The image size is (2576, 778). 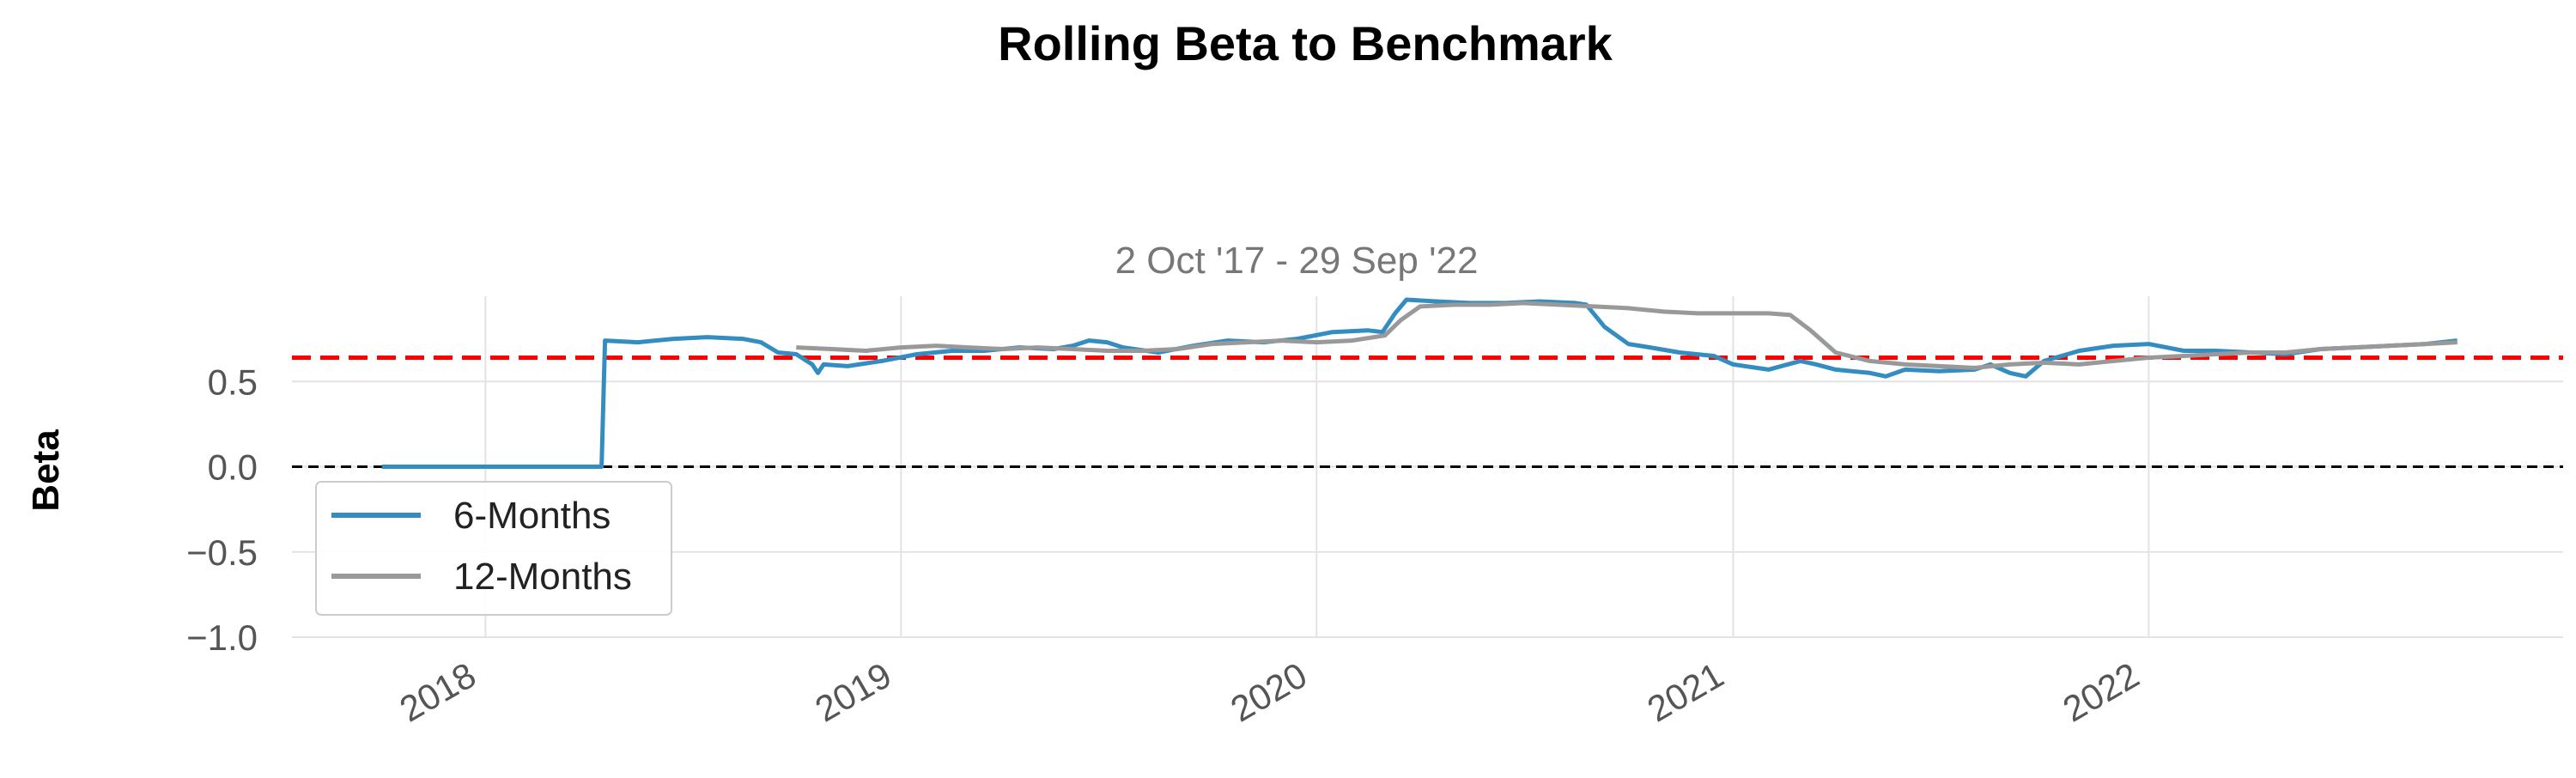 What do you see at coordinates (2100, 691) in the screenshot?
I see `x-tick-label: 2022` at bounding box center [2100, 691].